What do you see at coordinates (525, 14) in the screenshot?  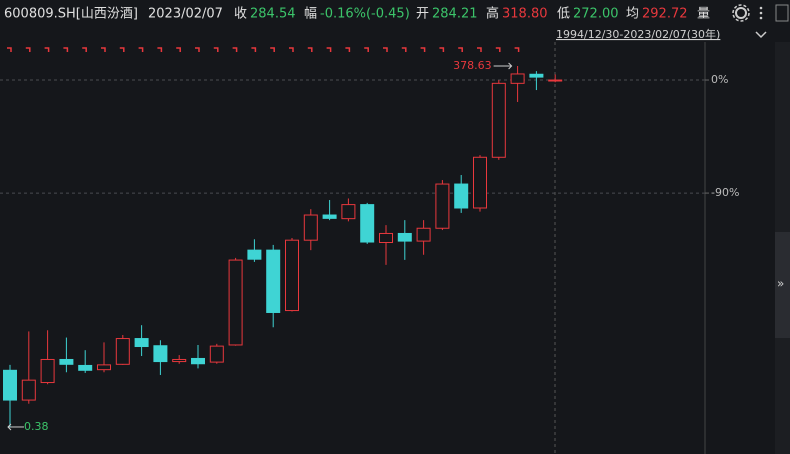 I see `high-value: 318.80` at bounding box center [525, 14].